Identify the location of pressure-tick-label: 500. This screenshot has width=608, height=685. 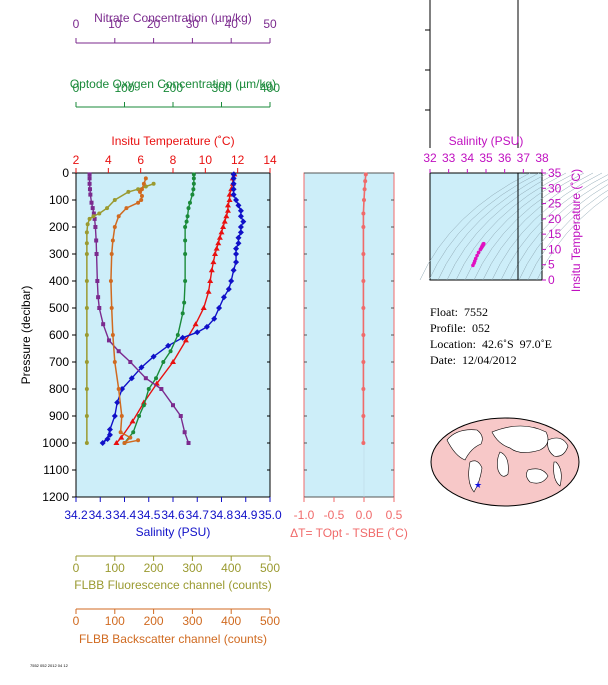
(59, 308).